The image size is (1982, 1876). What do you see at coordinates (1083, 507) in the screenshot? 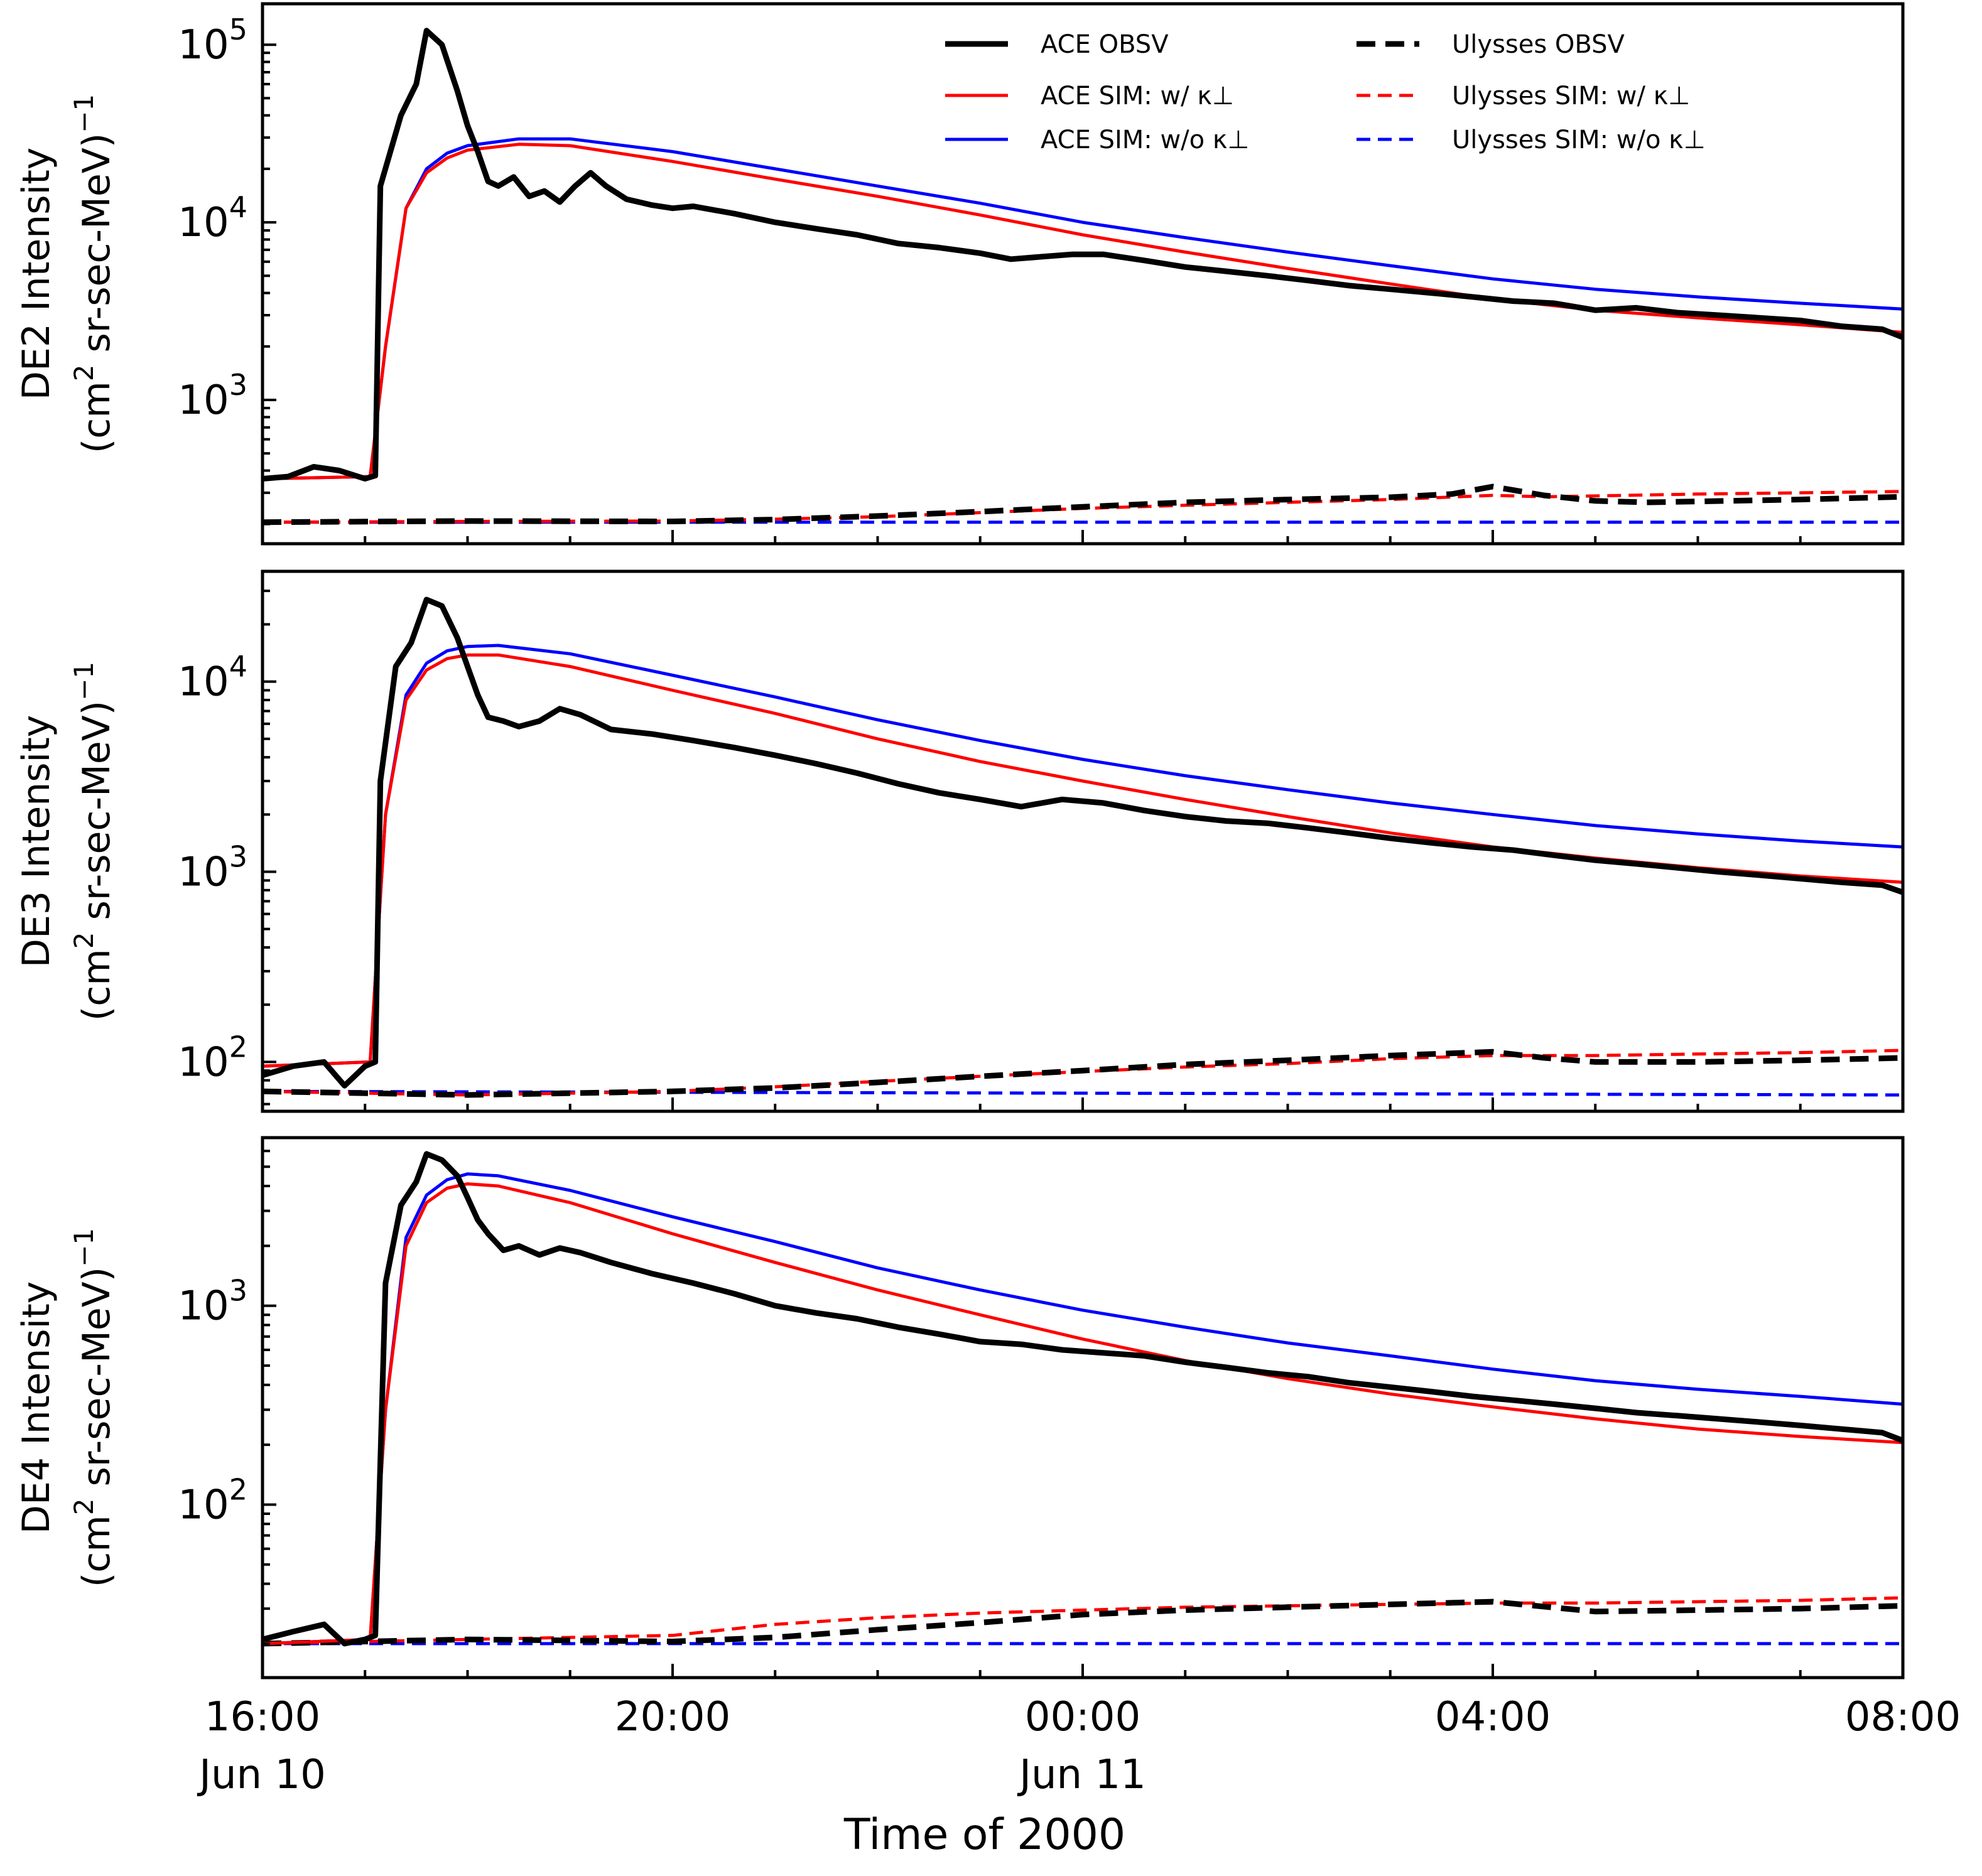
I see `series-ulysses-sim-w-de2` at bounding box center [1083, 507].